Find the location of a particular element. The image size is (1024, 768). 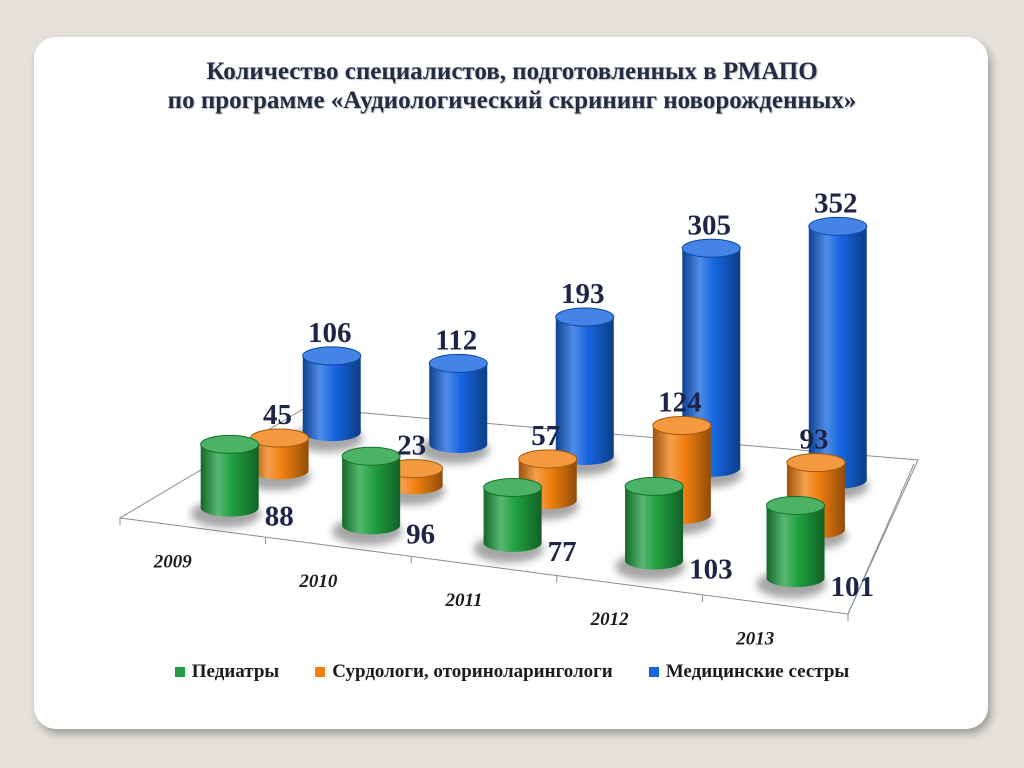

data-label-audiologists-2010: 23 is located at coordinates (411, 446).